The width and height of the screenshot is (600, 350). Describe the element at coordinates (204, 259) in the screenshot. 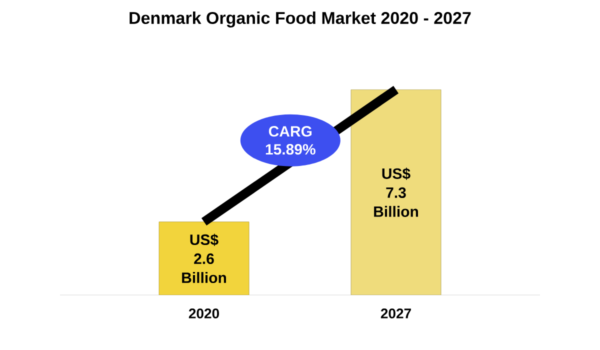

I see `data-label: US$ 2.6 Billion` at that location.